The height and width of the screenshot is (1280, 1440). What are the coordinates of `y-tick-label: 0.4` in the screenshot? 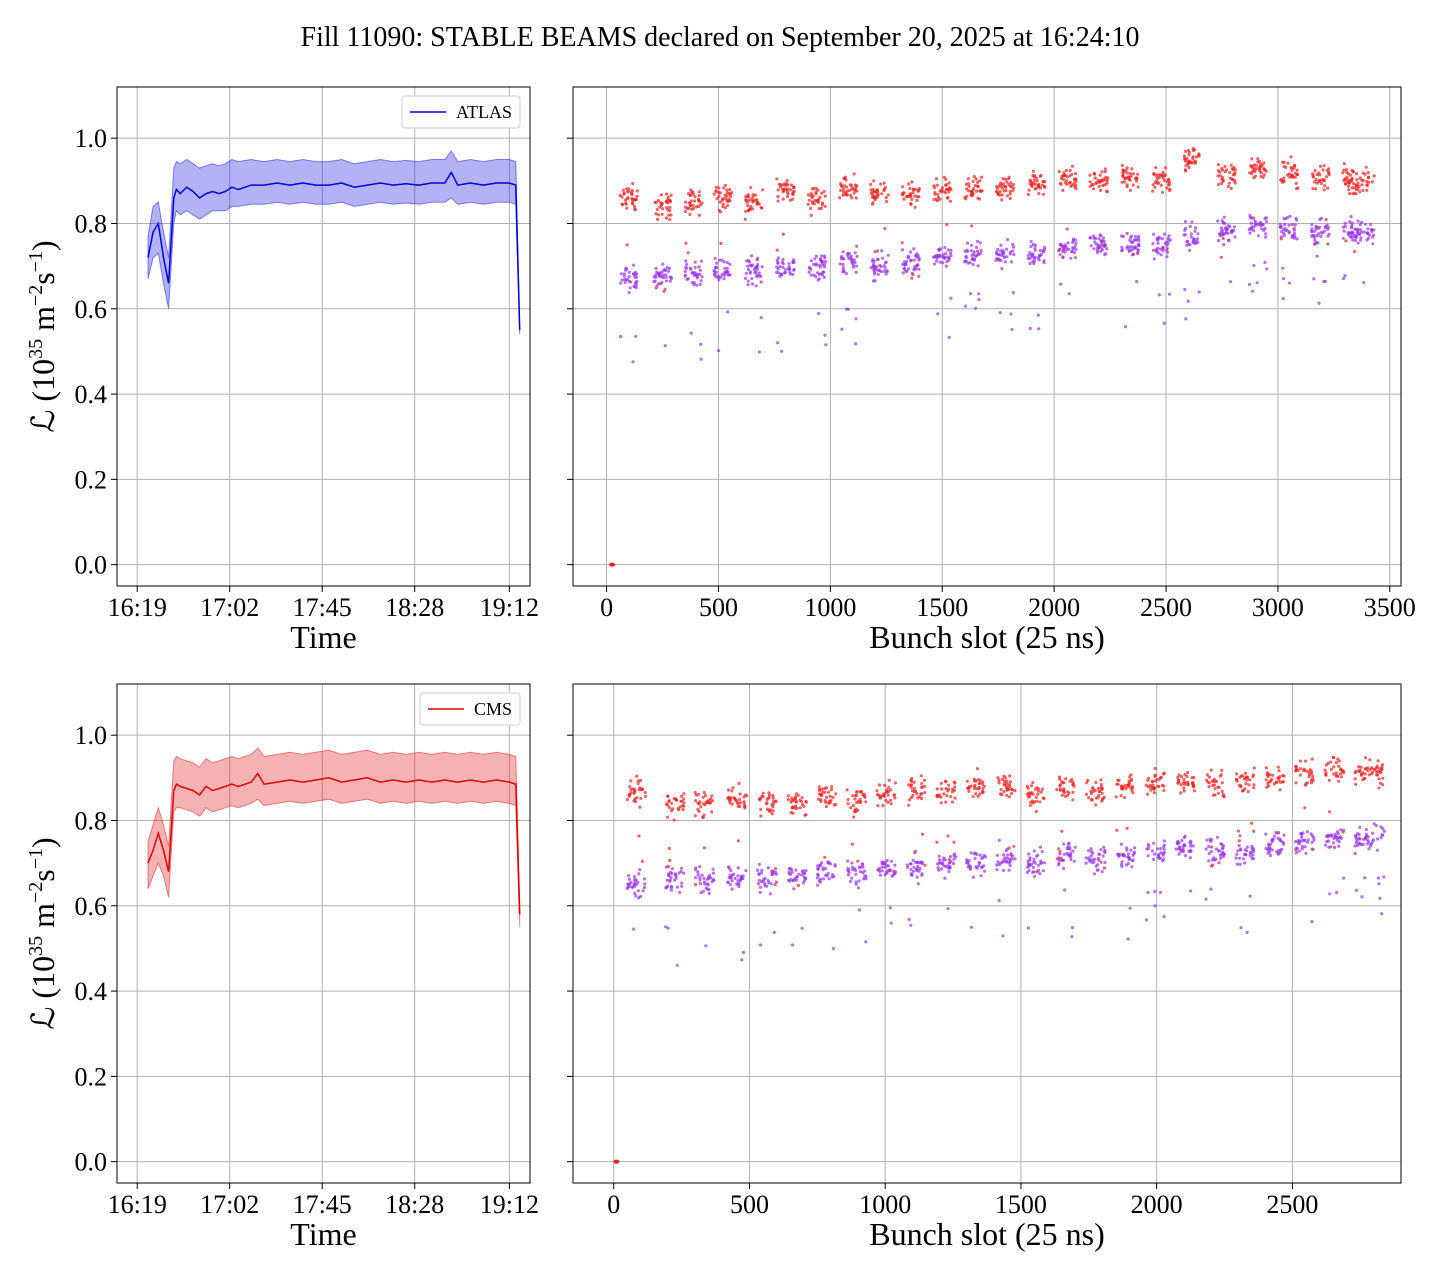 It's located at (91, 991).